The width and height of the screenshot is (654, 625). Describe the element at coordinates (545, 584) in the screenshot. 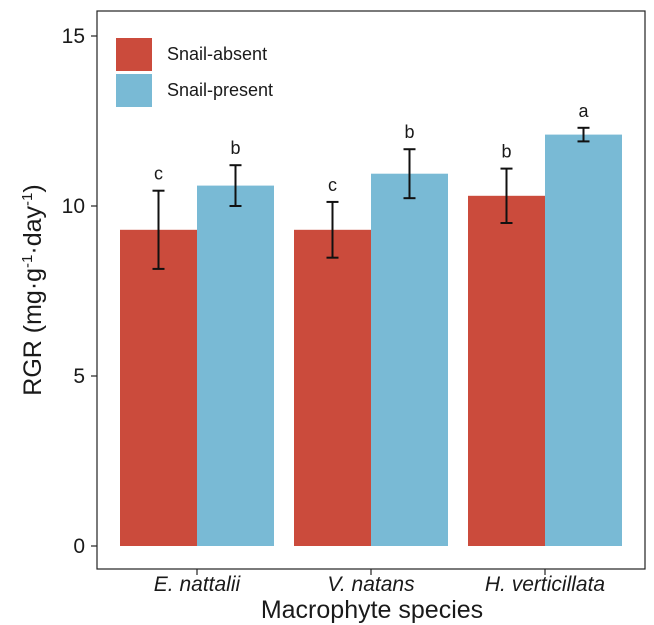

I see `x-tick-label: H. verticillata` at that location.